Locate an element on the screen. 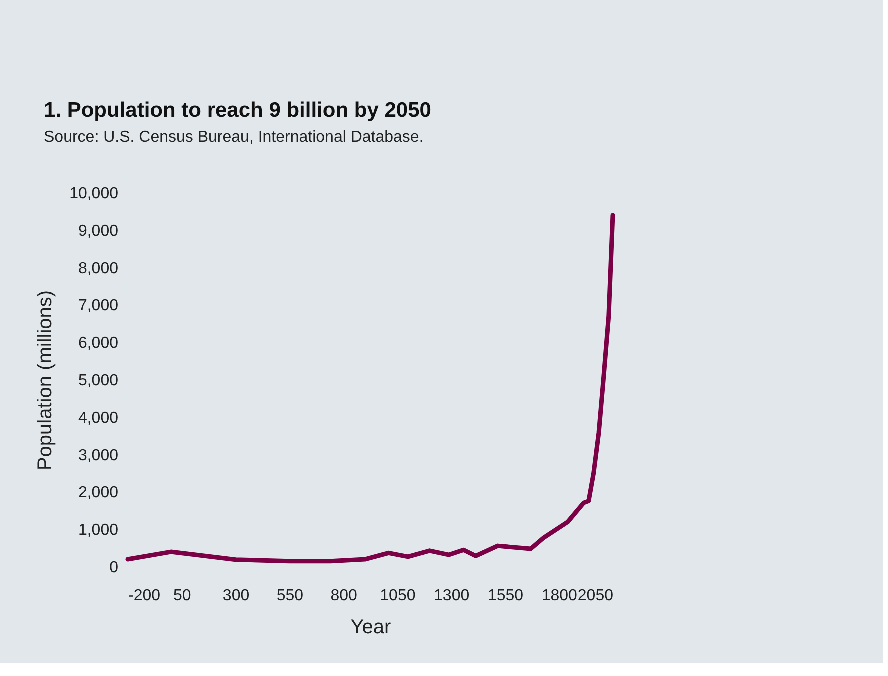  x-tick-label: 1800 is located at coordinates (560, 596).